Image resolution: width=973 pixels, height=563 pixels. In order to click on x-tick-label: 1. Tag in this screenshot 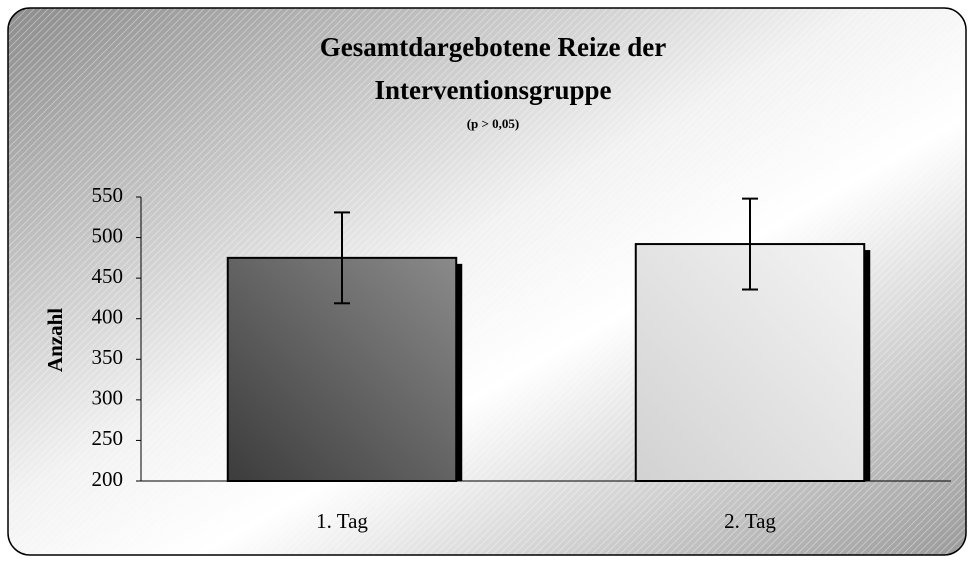, I will do `click(342, 521)`.